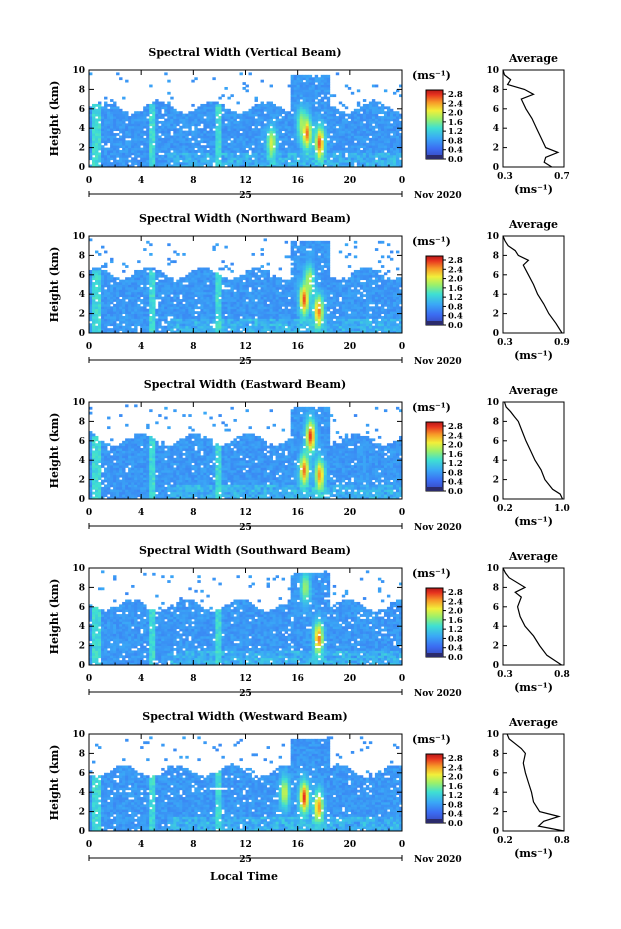 This screenshot has width=621, height=929. Describe the element at coordinates (245, 550) in the screenshot. I see `panel-title: Spectral Width (Southward Beam)` at that location.